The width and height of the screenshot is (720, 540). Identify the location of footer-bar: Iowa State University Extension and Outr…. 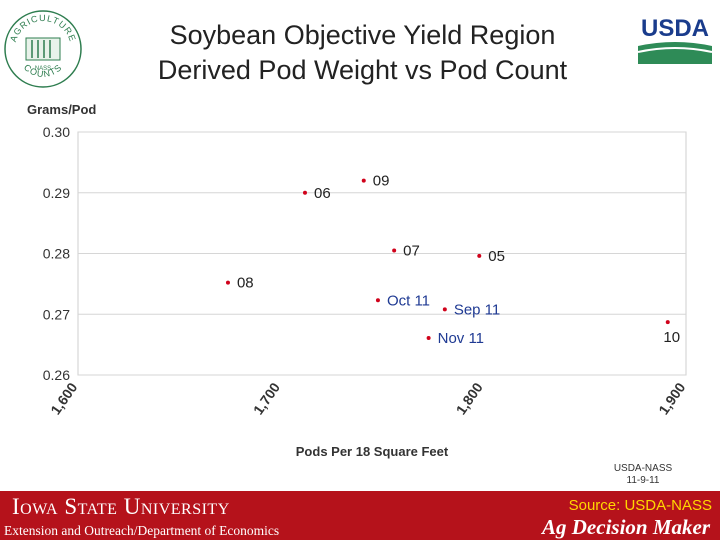
(360, 515).